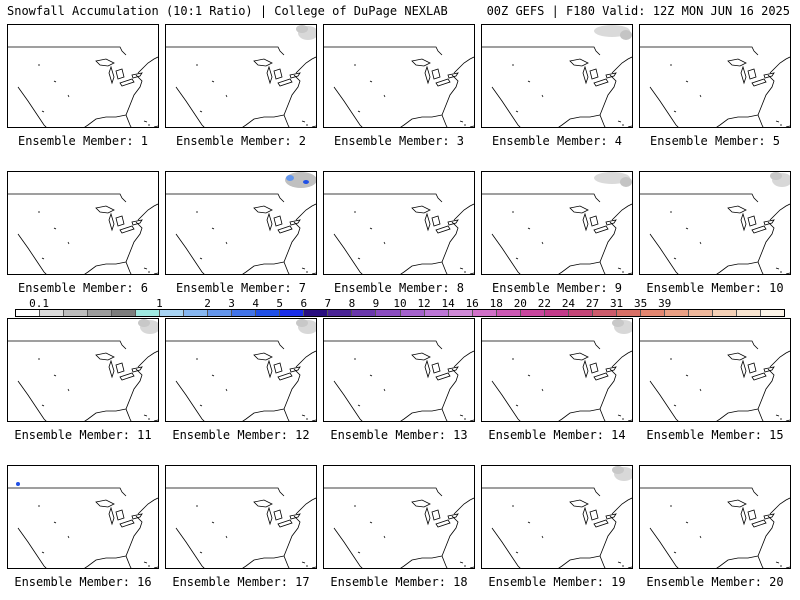 This screenshot has height=600, width=800. What do you see at coordinates (400, 303) in the screenshot?
I see `colorbar-tick-label: 10` at bounding box center [400, 303].